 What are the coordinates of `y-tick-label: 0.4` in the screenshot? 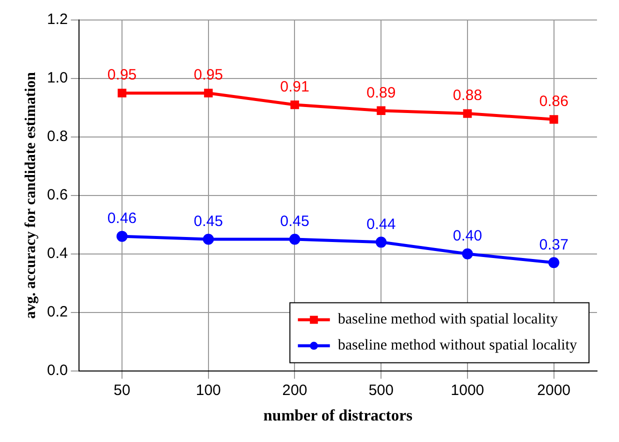 It's located at (57, 253).